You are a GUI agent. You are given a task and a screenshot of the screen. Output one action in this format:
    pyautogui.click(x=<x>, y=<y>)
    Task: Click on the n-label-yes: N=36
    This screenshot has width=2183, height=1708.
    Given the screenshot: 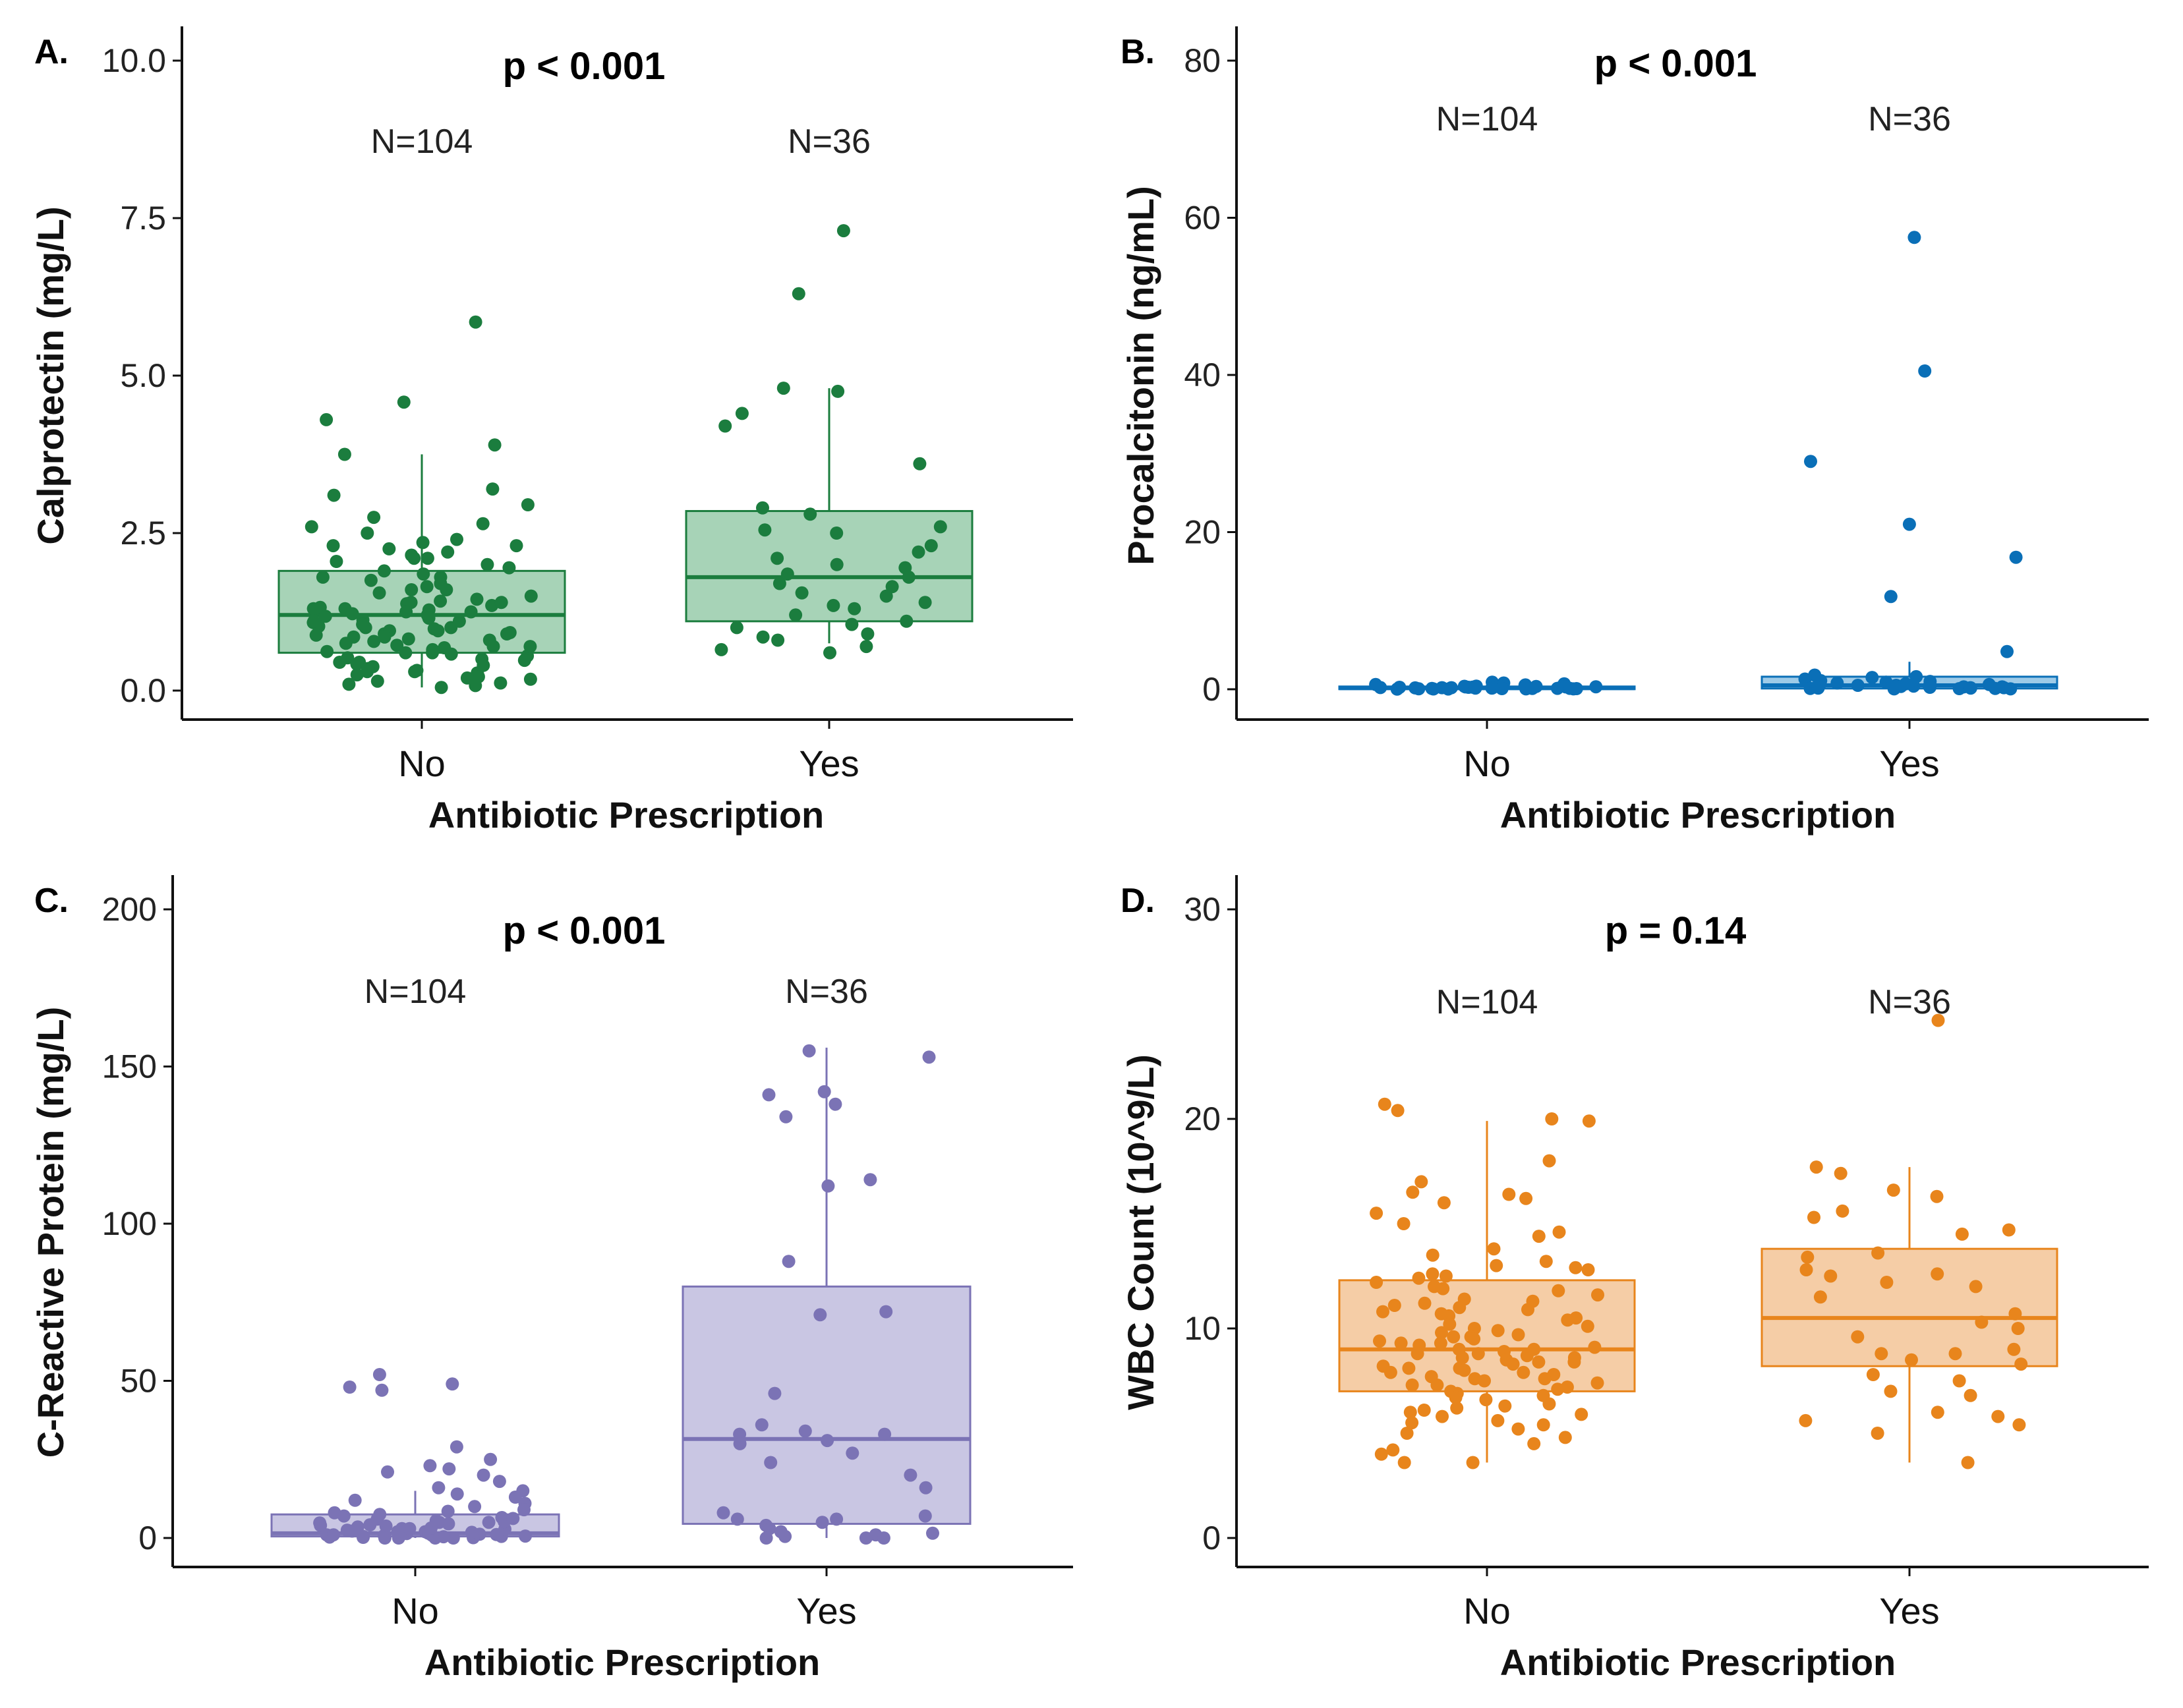 What is the action you would take?
    pyautogui.click(x=829, y=142)
    